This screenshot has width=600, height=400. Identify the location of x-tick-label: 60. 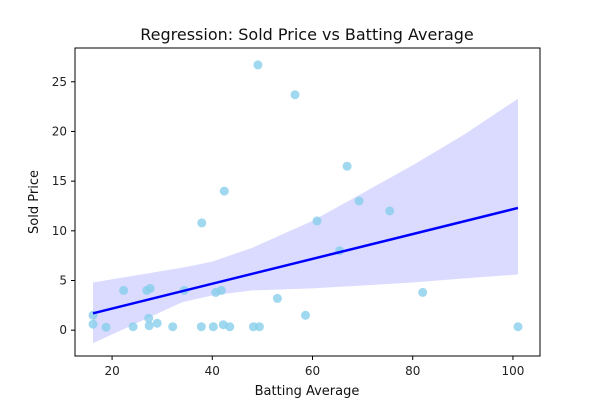
(312, 371).